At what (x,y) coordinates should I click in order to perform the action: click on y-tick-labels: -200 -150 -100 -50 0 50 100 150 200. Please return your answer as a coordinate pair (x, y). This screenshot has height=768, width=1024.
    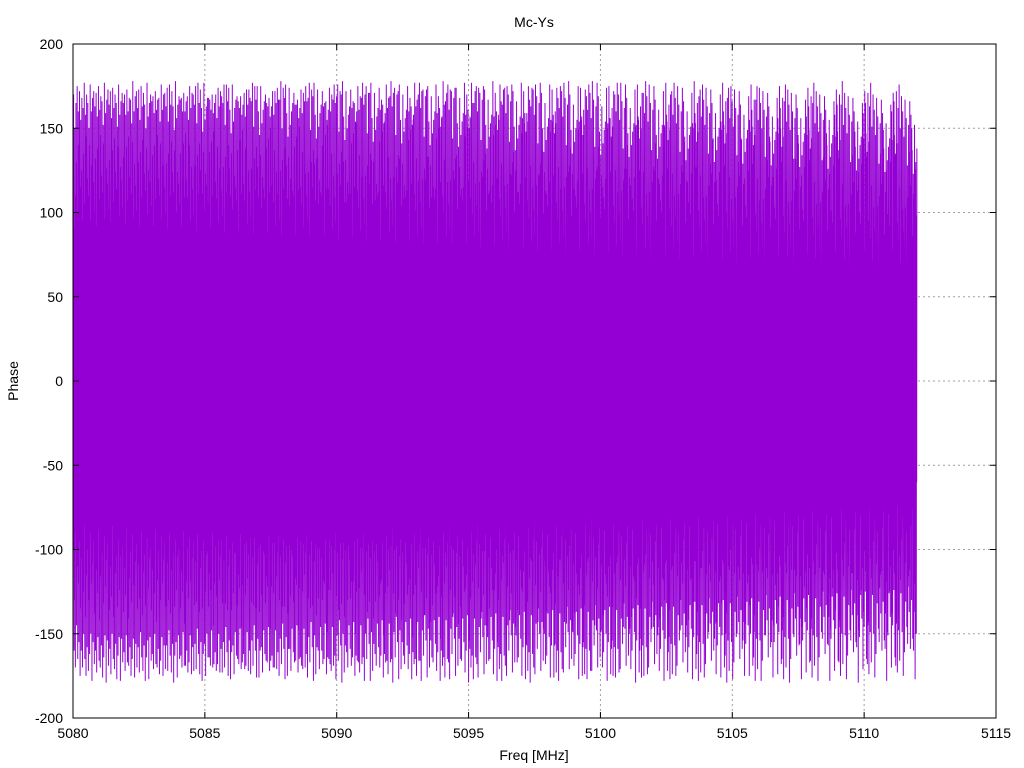
    Looking at the image, I should click on (49, 381).